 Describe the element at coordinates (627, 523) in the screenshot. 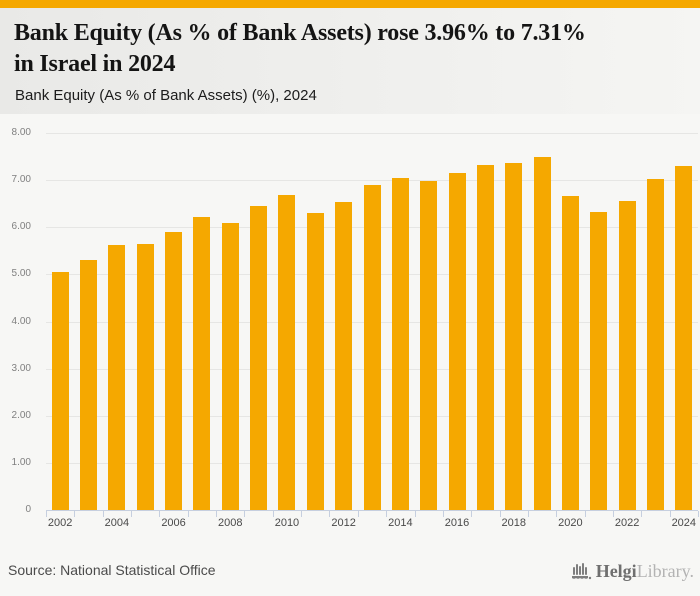

I see `x-axis-tick-label: 2022` at that location.